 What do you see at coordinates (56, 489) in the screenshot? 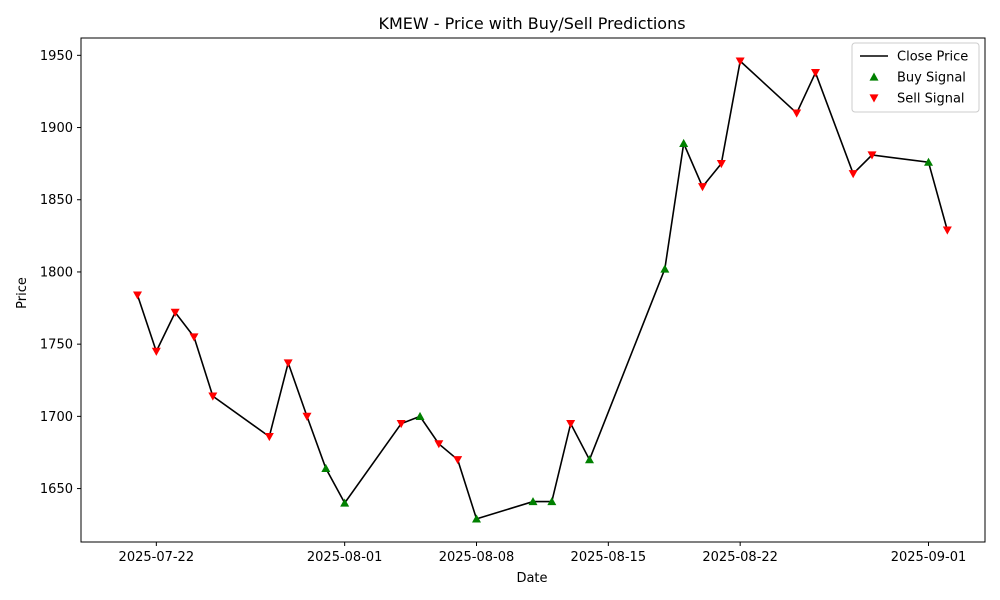
I see `y-tick-label: 1650` at bounding box center [56, 489].